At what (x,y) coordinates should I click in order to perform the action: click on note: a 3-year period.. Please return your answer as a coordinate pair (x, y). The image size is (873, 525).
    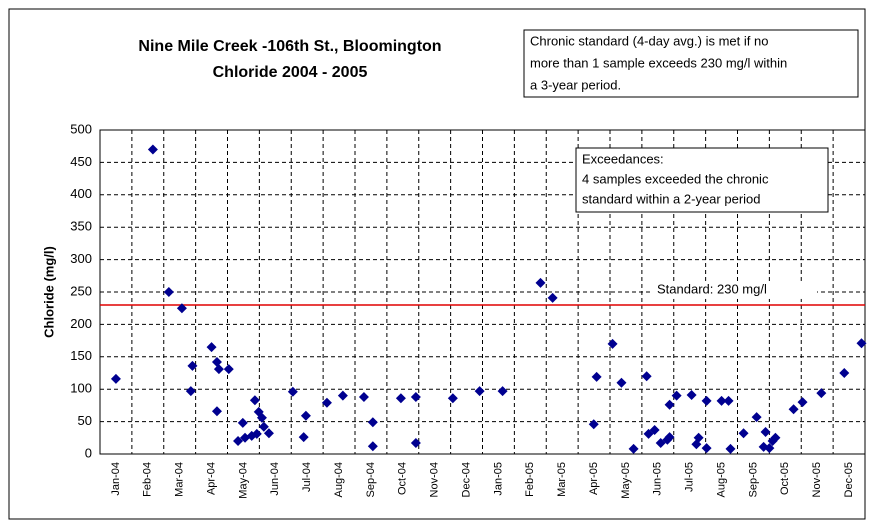
    Looking at the image, I should click on (575, 84).